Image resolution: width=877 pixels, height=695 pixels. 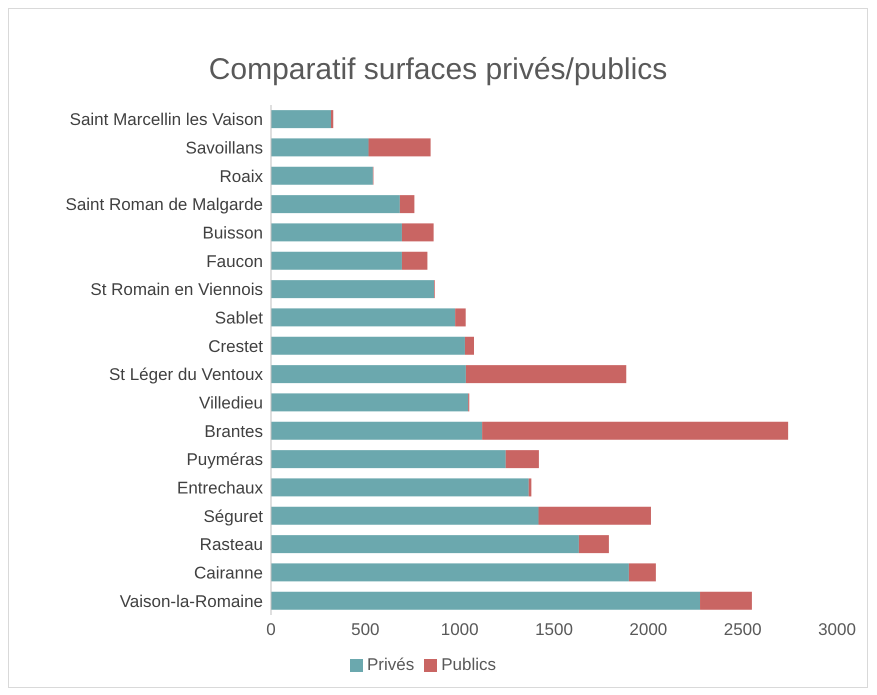 What do you see at coordinates (224, 460) in the screenshot?
I see `y-tick-label: Puyméras` at bounding box center [224, 460].